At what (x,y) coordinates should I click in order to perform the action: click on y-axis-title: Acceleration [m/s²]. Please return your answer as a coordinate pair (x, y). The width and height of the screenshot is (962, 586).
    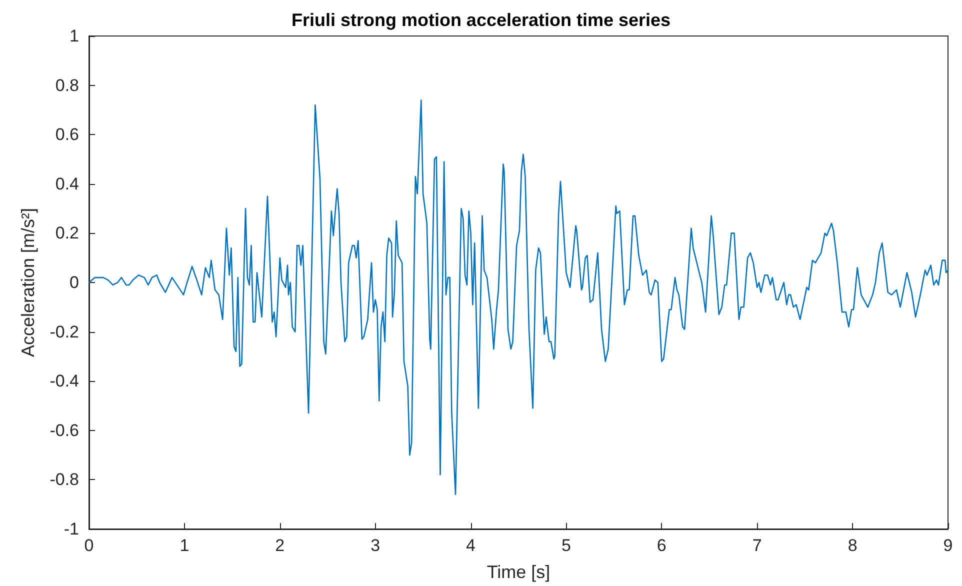
    Looking at the image, I should click on (28, 283).